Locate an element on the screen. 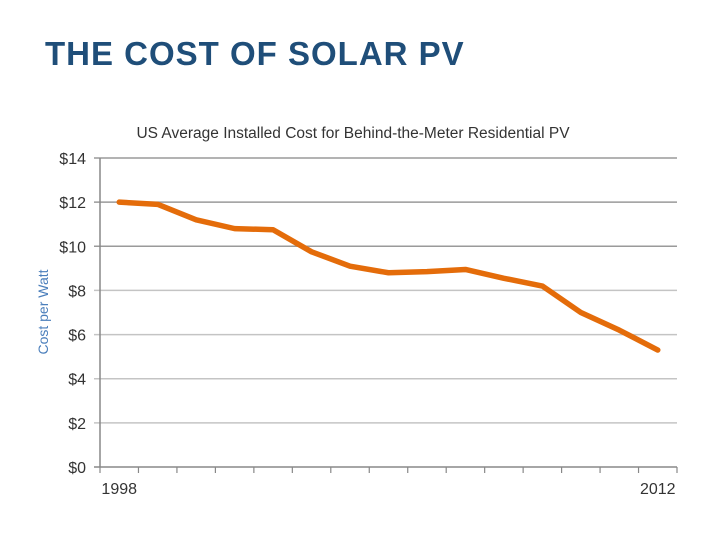 Image resolution: width=720 pixels, height=540 pixels. y-tick-label: $12 is located at coordinates (72, 203).